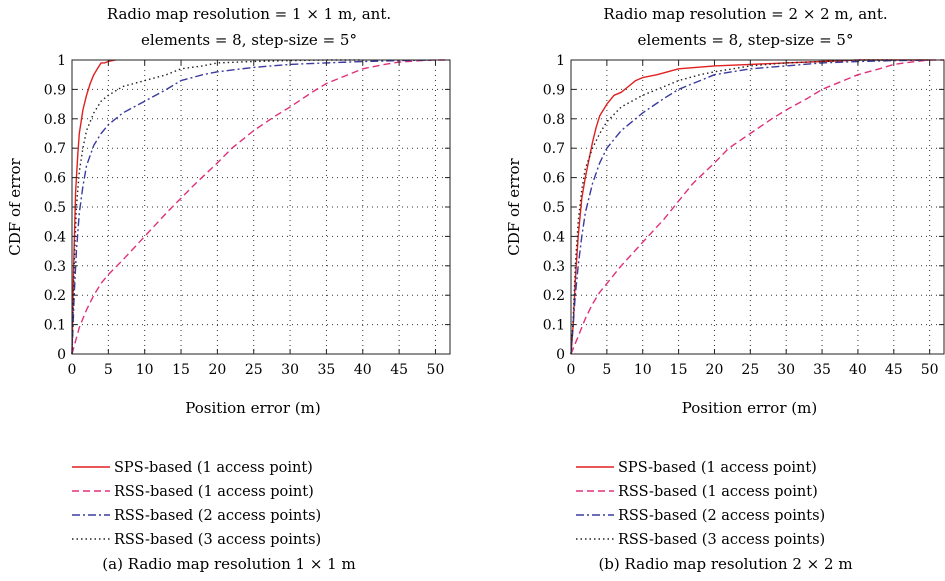 Image resolution: width=945 pixels, height=581 pixels. What do you see at coordinates (725, 564) in the screenshot?
I see `figure-caption: (b) Radio map resolution 2 × 2 m` at bounding box center [725, 564].